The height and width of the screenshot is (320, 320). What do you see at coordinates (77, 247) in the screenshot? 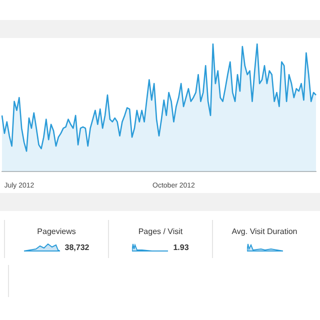
I see `text: 38,732` at bounding box center [77, 247].